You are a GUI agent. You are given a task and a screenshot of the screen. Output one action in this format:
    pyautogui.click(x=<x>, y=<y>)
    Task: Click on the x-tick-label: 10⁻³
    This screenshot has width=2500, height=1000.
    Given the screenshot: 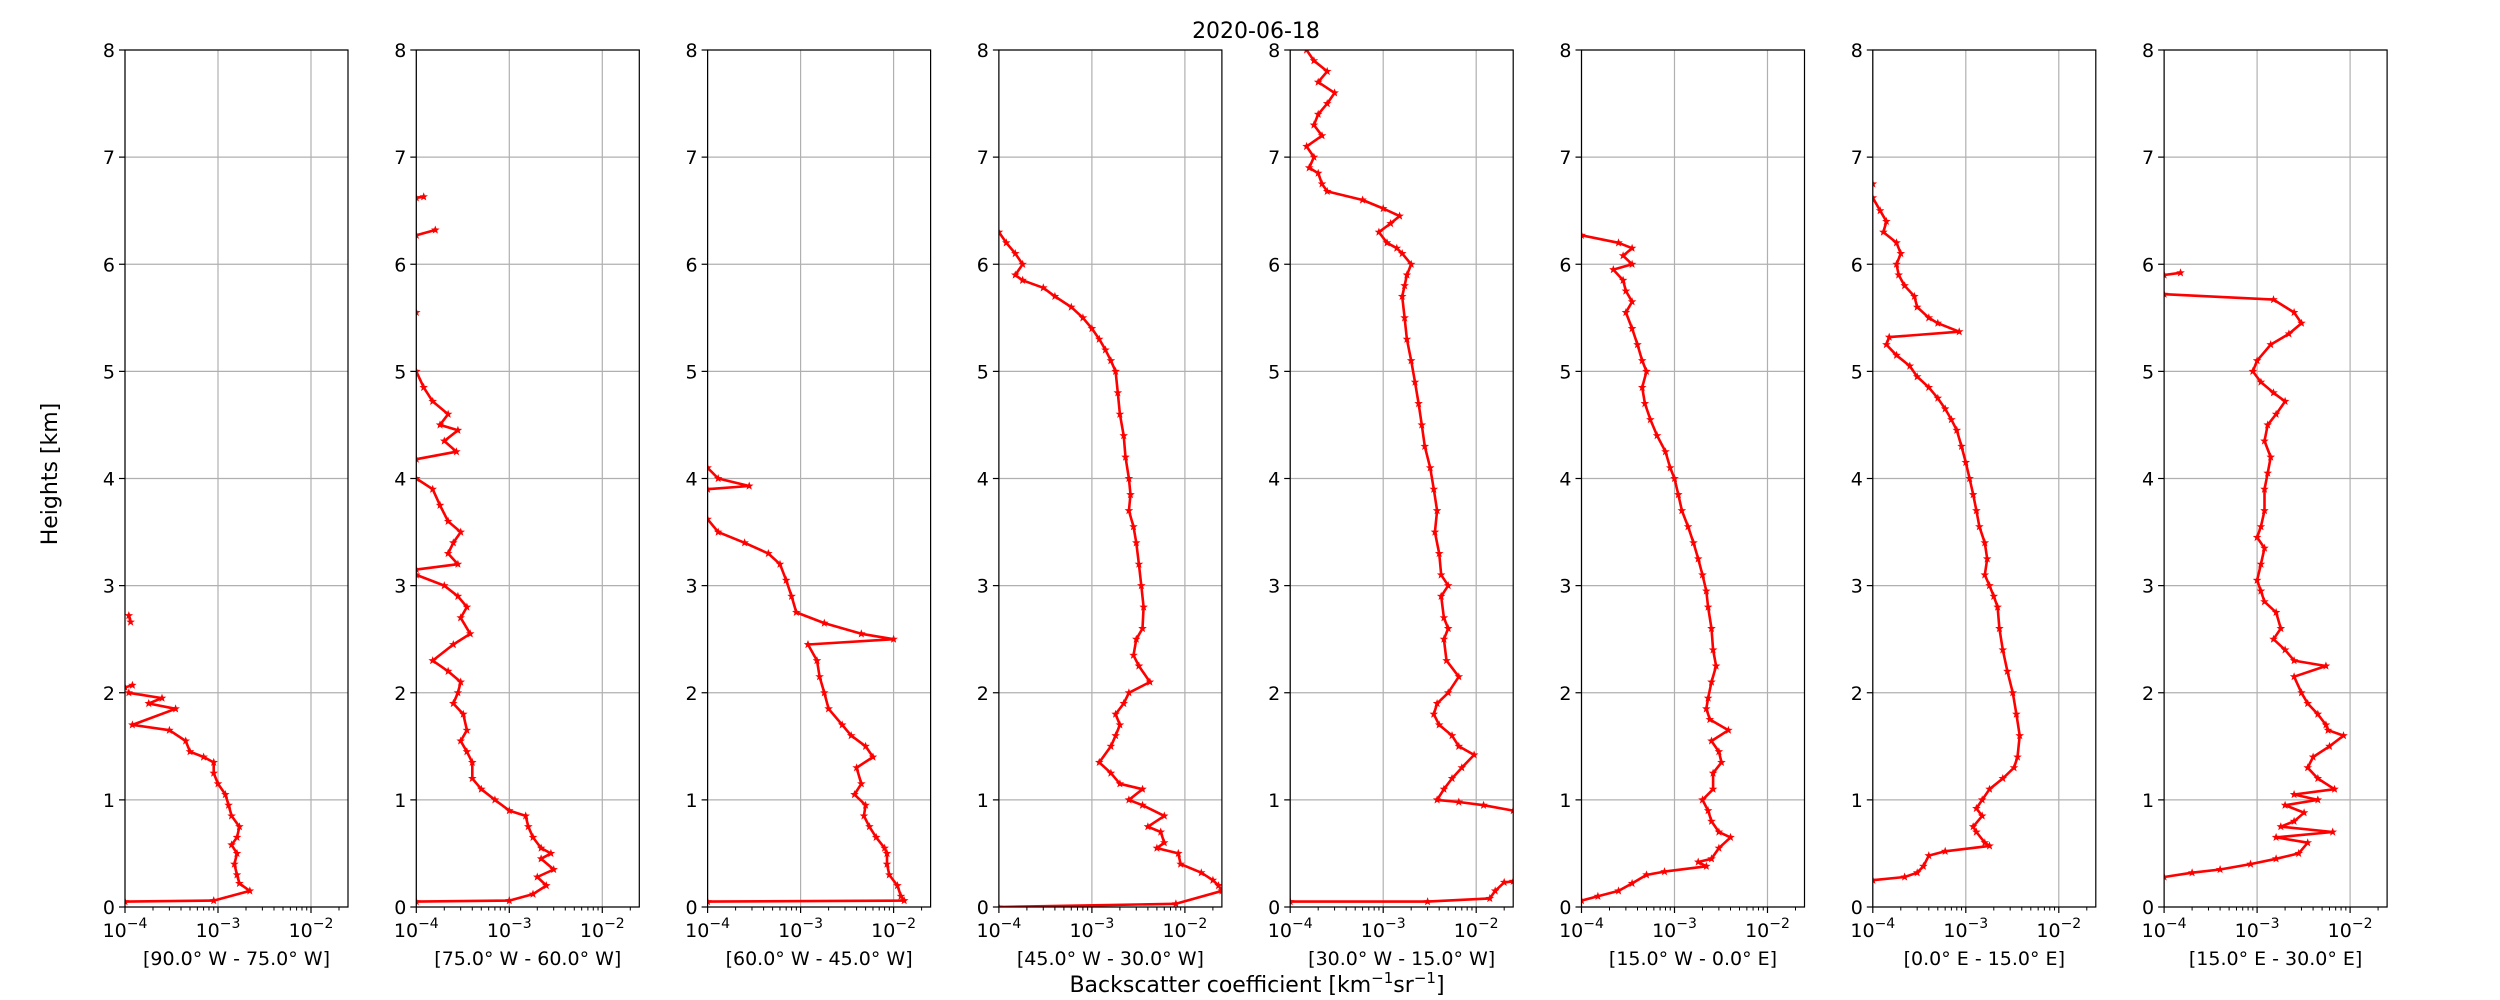 What is the action you would take?
    pyautogui.click(x=218, y=929)
    